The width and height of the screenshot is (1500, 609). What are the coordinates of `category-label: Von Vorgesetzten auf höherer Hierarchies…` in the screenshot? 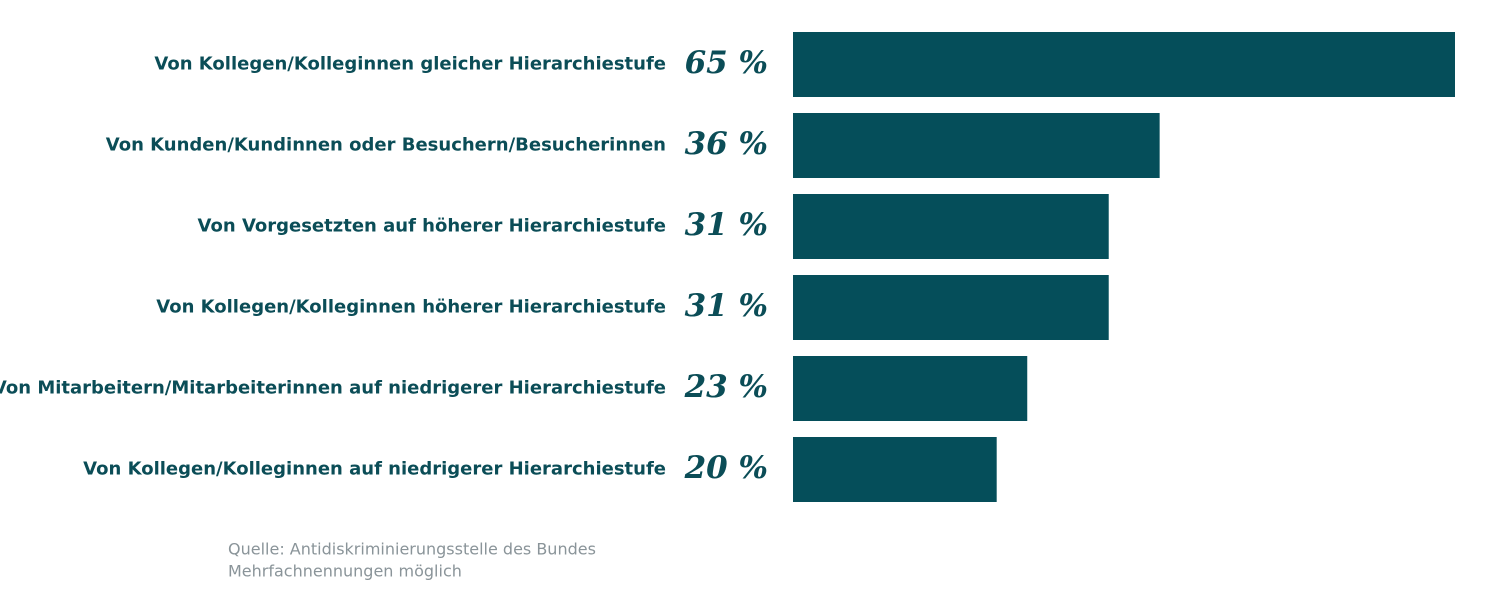 It's located at (432, 226).